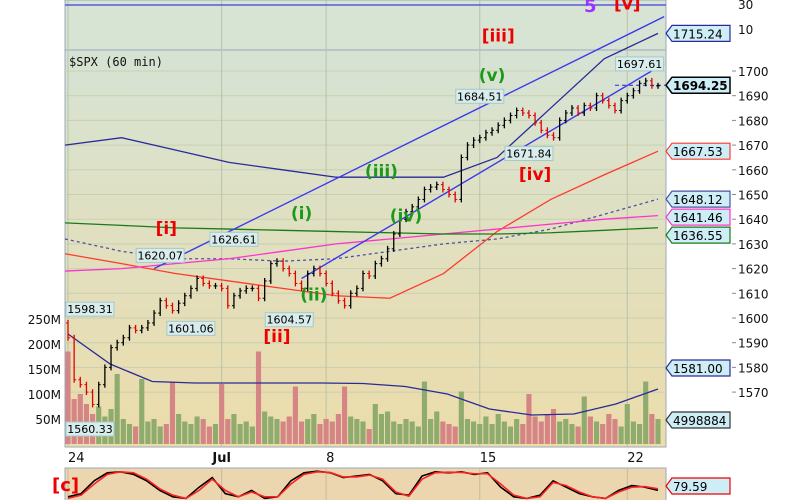 This screenshot has width=800, height=500. What do you see at coordinates (690, 487) in the screenshot?
I see `oscillator-value-tag: 79.59` at bounding box center [690, 487].